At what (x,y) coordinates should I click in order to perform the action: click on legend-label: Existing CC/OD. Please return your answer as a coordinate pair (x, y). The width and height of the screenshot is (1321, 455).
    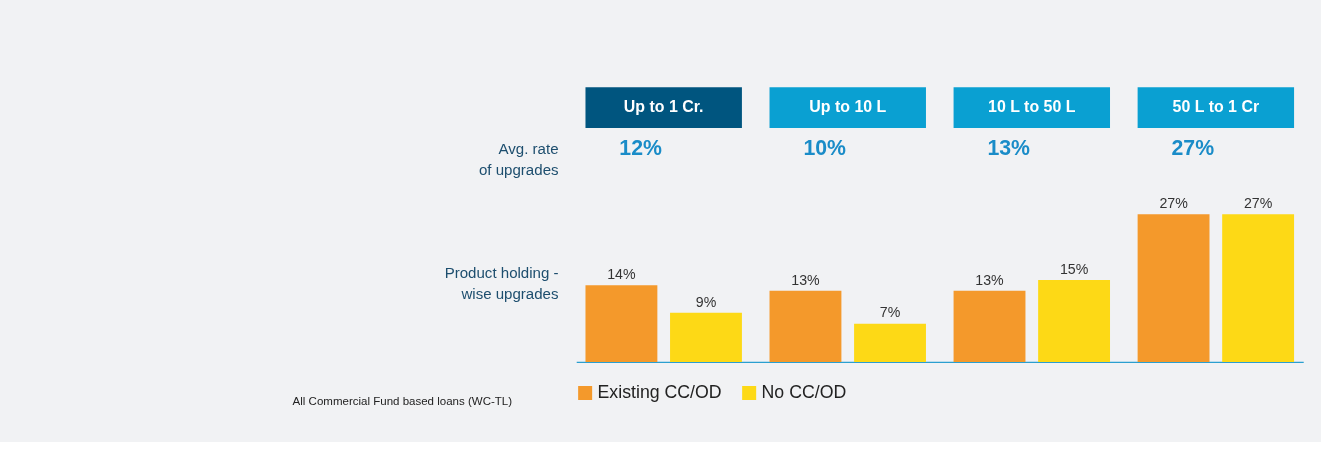
    Looking at the image, I should click on (659, 392).